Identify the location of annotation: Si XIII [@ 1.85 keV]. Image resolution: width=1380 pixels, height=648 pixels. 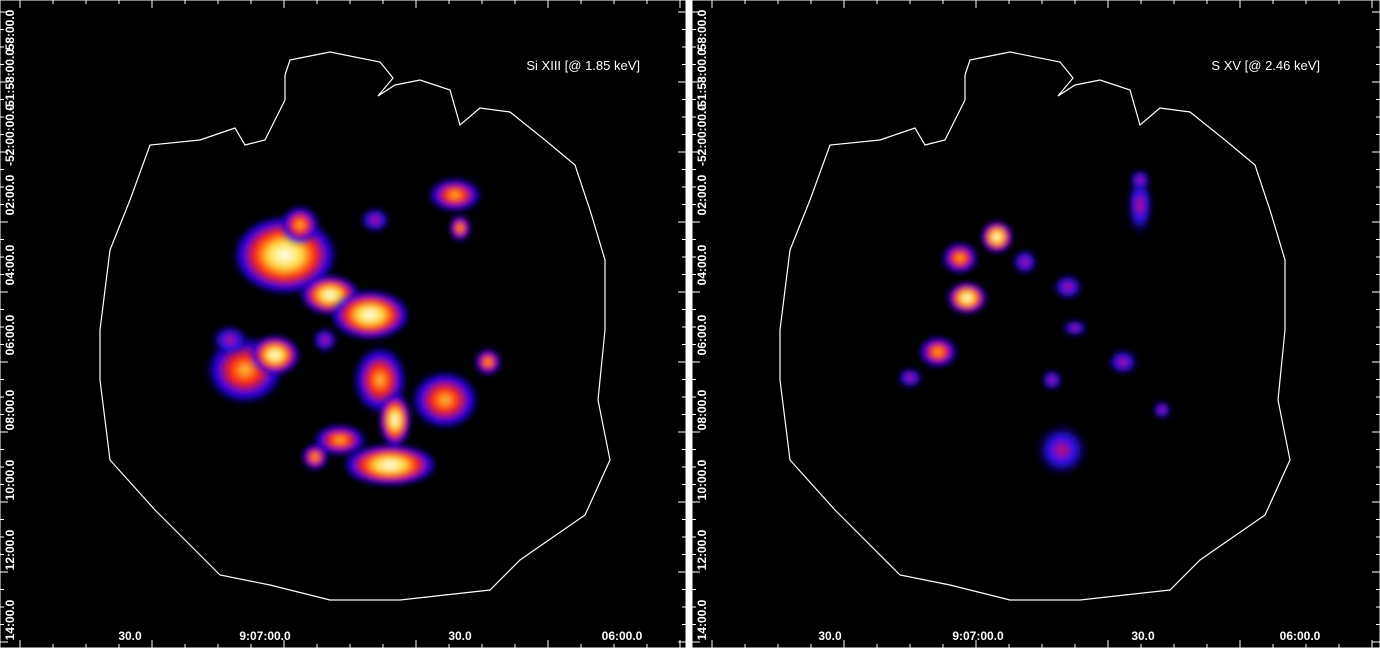
(583, 65).